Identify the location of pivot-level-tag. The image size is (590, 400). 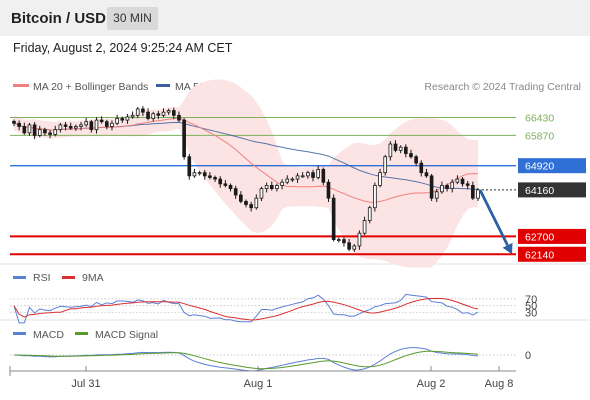
(552, 166).